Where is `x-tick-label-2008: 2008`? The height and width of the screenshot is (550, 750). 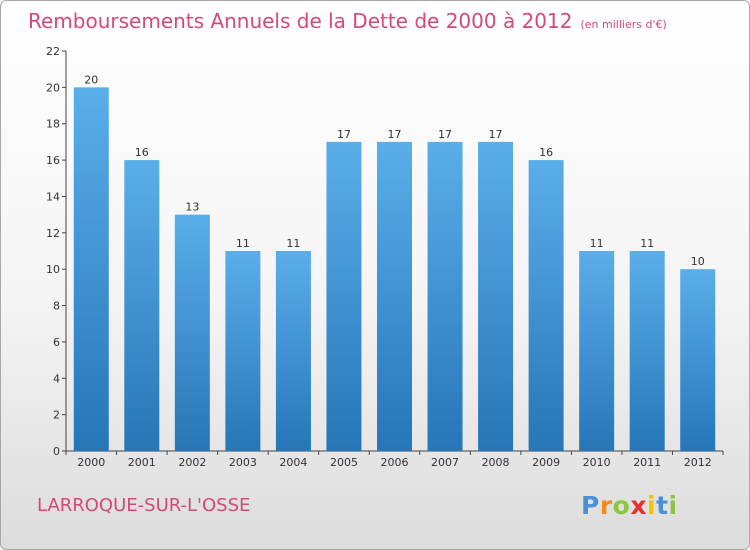
x-tick-label-2008: 2008 is located at coordinates (496, 462).